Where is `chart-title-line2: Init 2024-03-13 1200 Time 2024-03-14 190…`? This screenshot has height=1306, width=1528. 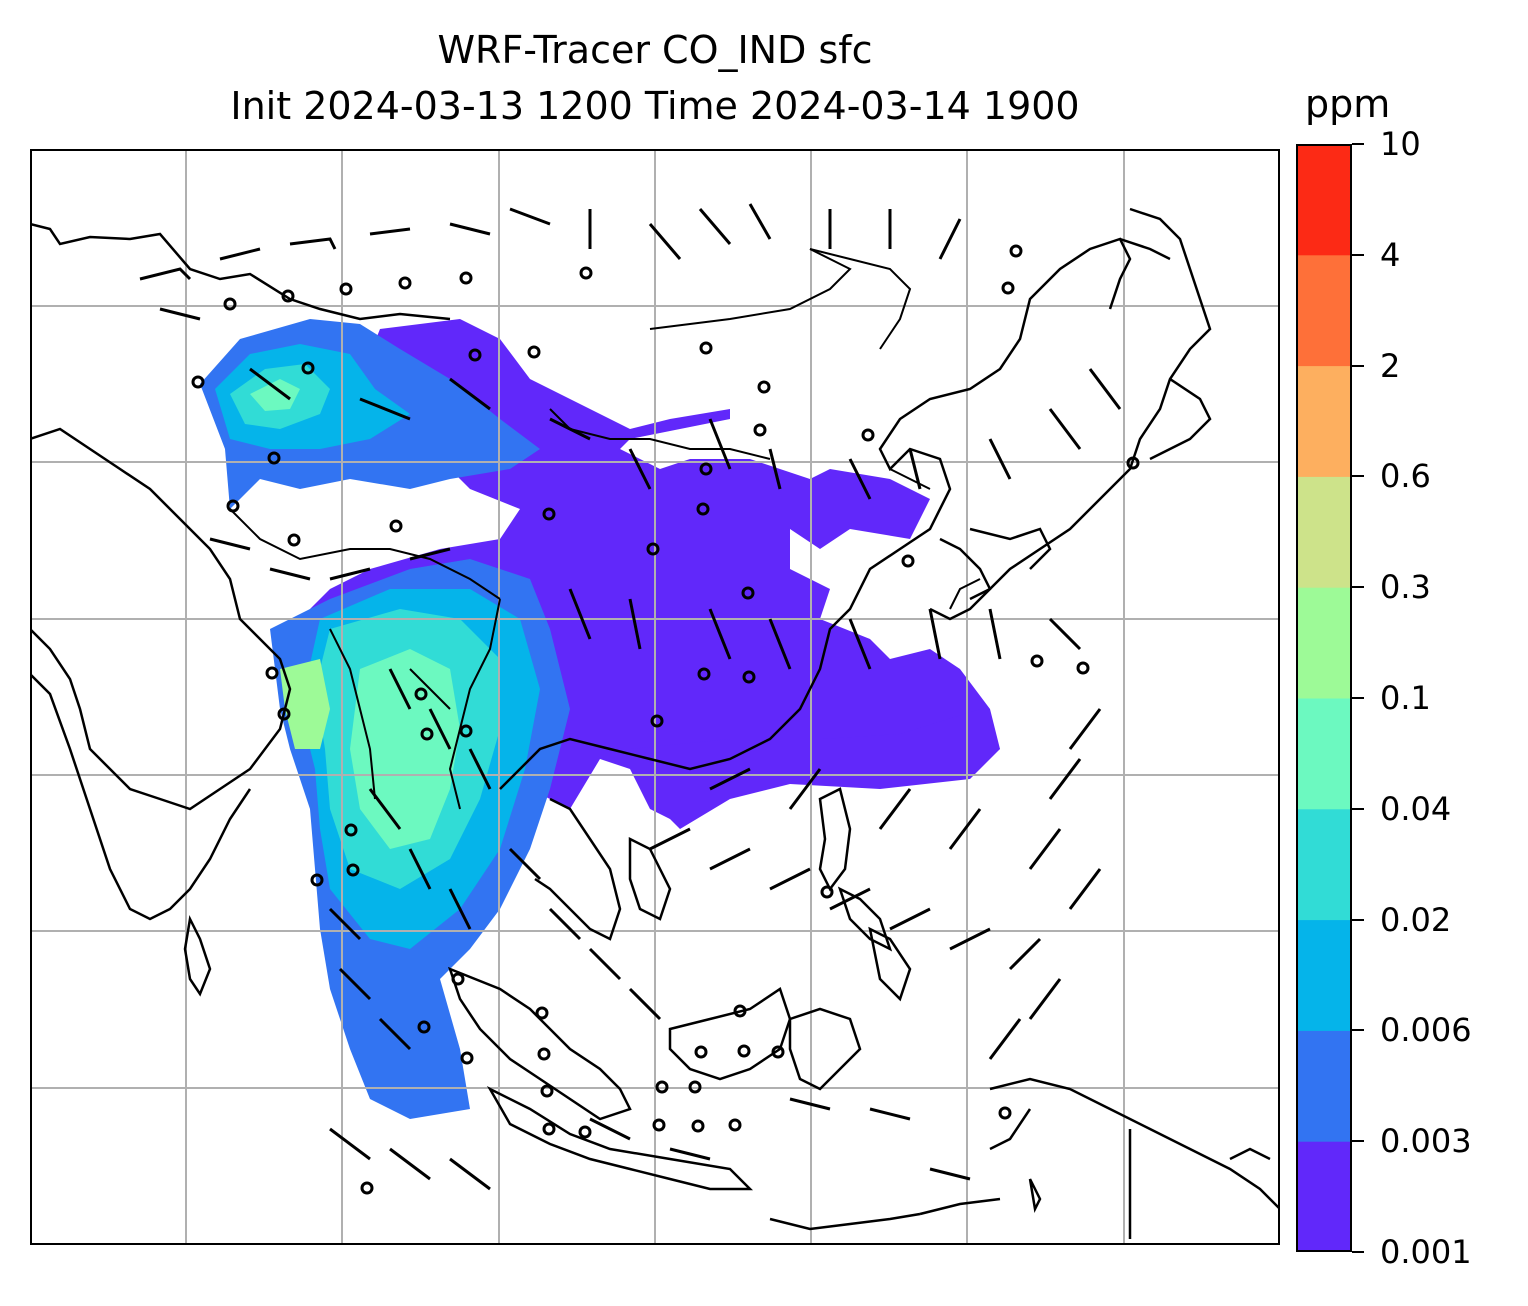
chart-title-line2: Init 2024-03-13 1200 Time 2024-03-14 190… is located at coordinates (655, 106).